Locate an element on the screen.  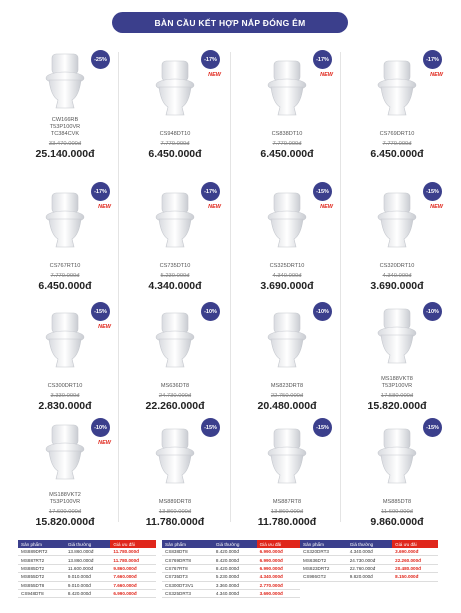
table-cell: CS838DT8 is located at coordinates (187, 552).